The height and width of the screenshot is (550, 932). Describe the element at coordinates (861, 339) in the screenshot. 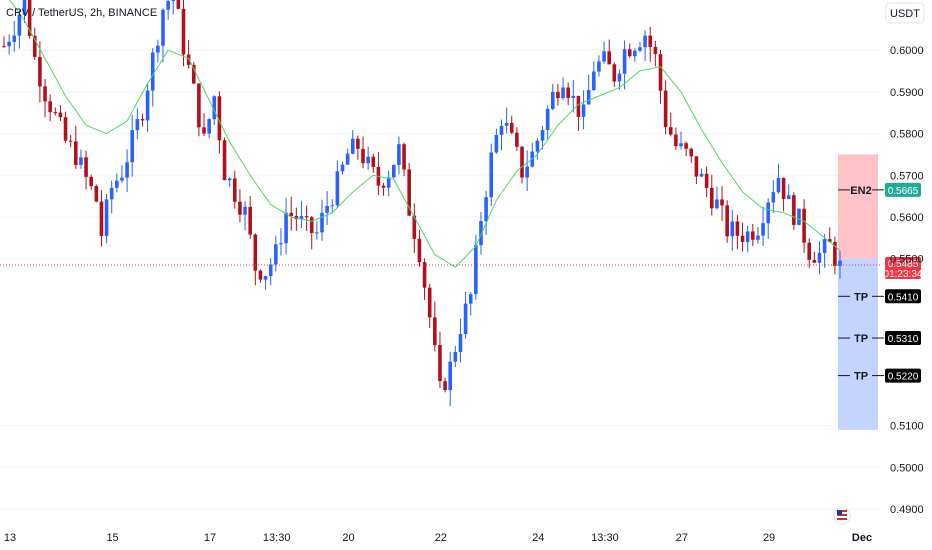

I see `level-label: TP` at that location.